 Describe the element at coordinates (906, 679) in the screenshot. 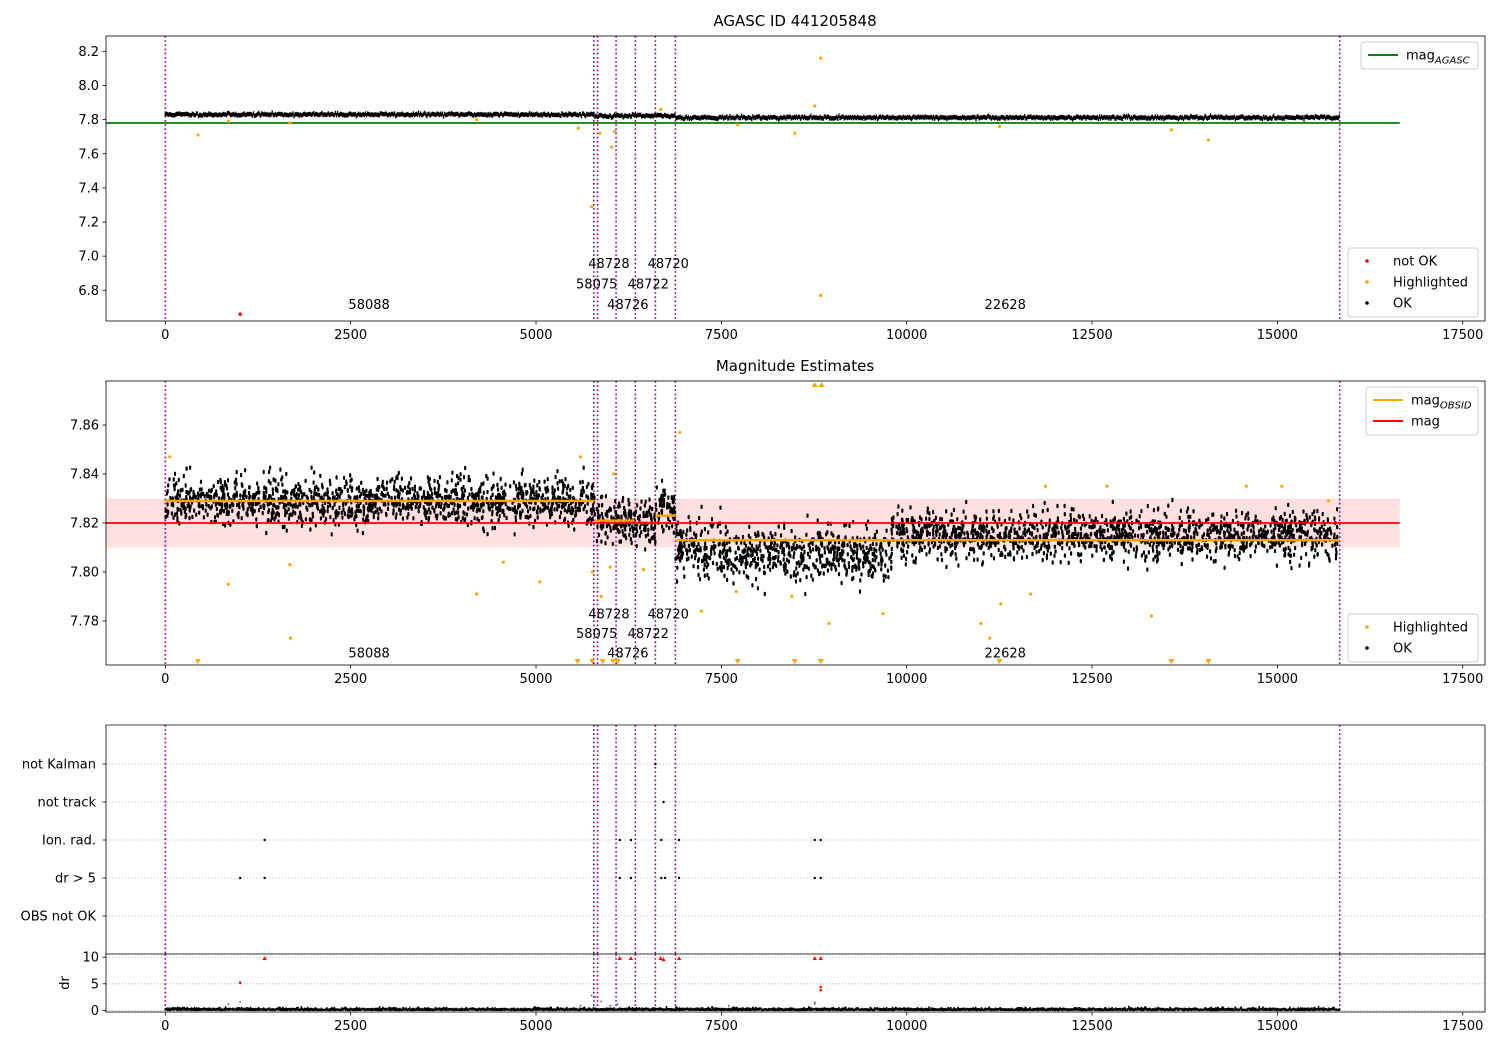

I see `x-tick-label: 10000` at that location.